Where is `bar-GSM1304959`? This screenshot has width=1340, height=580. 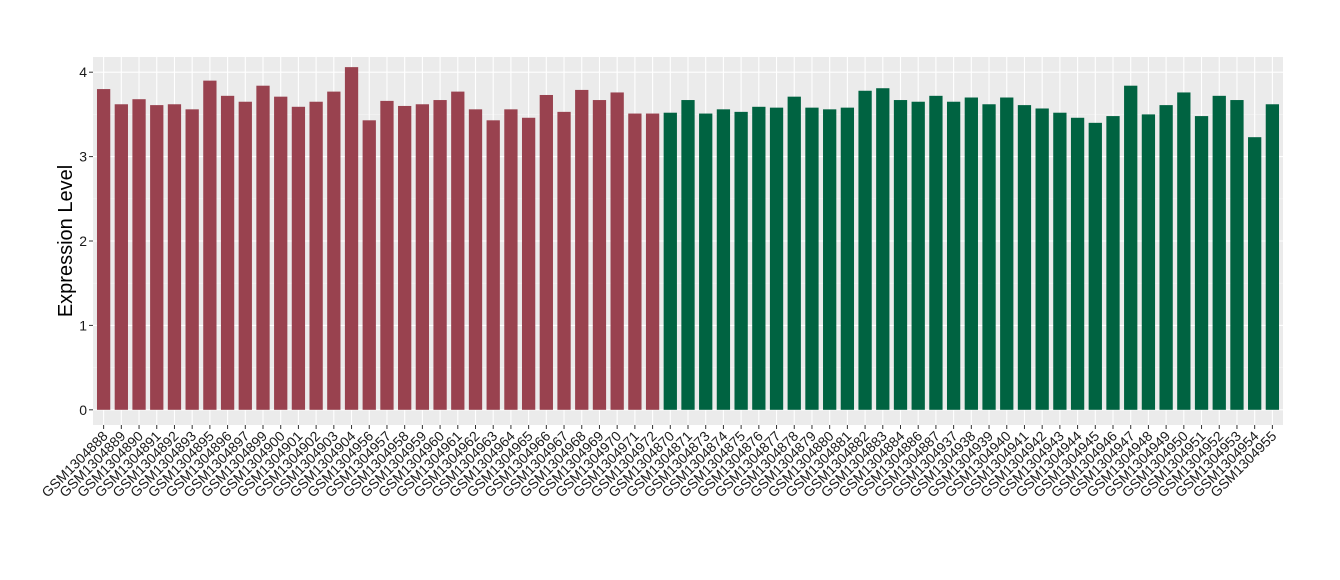 bar-GSM1304959 is located at coordinates (422, 257).